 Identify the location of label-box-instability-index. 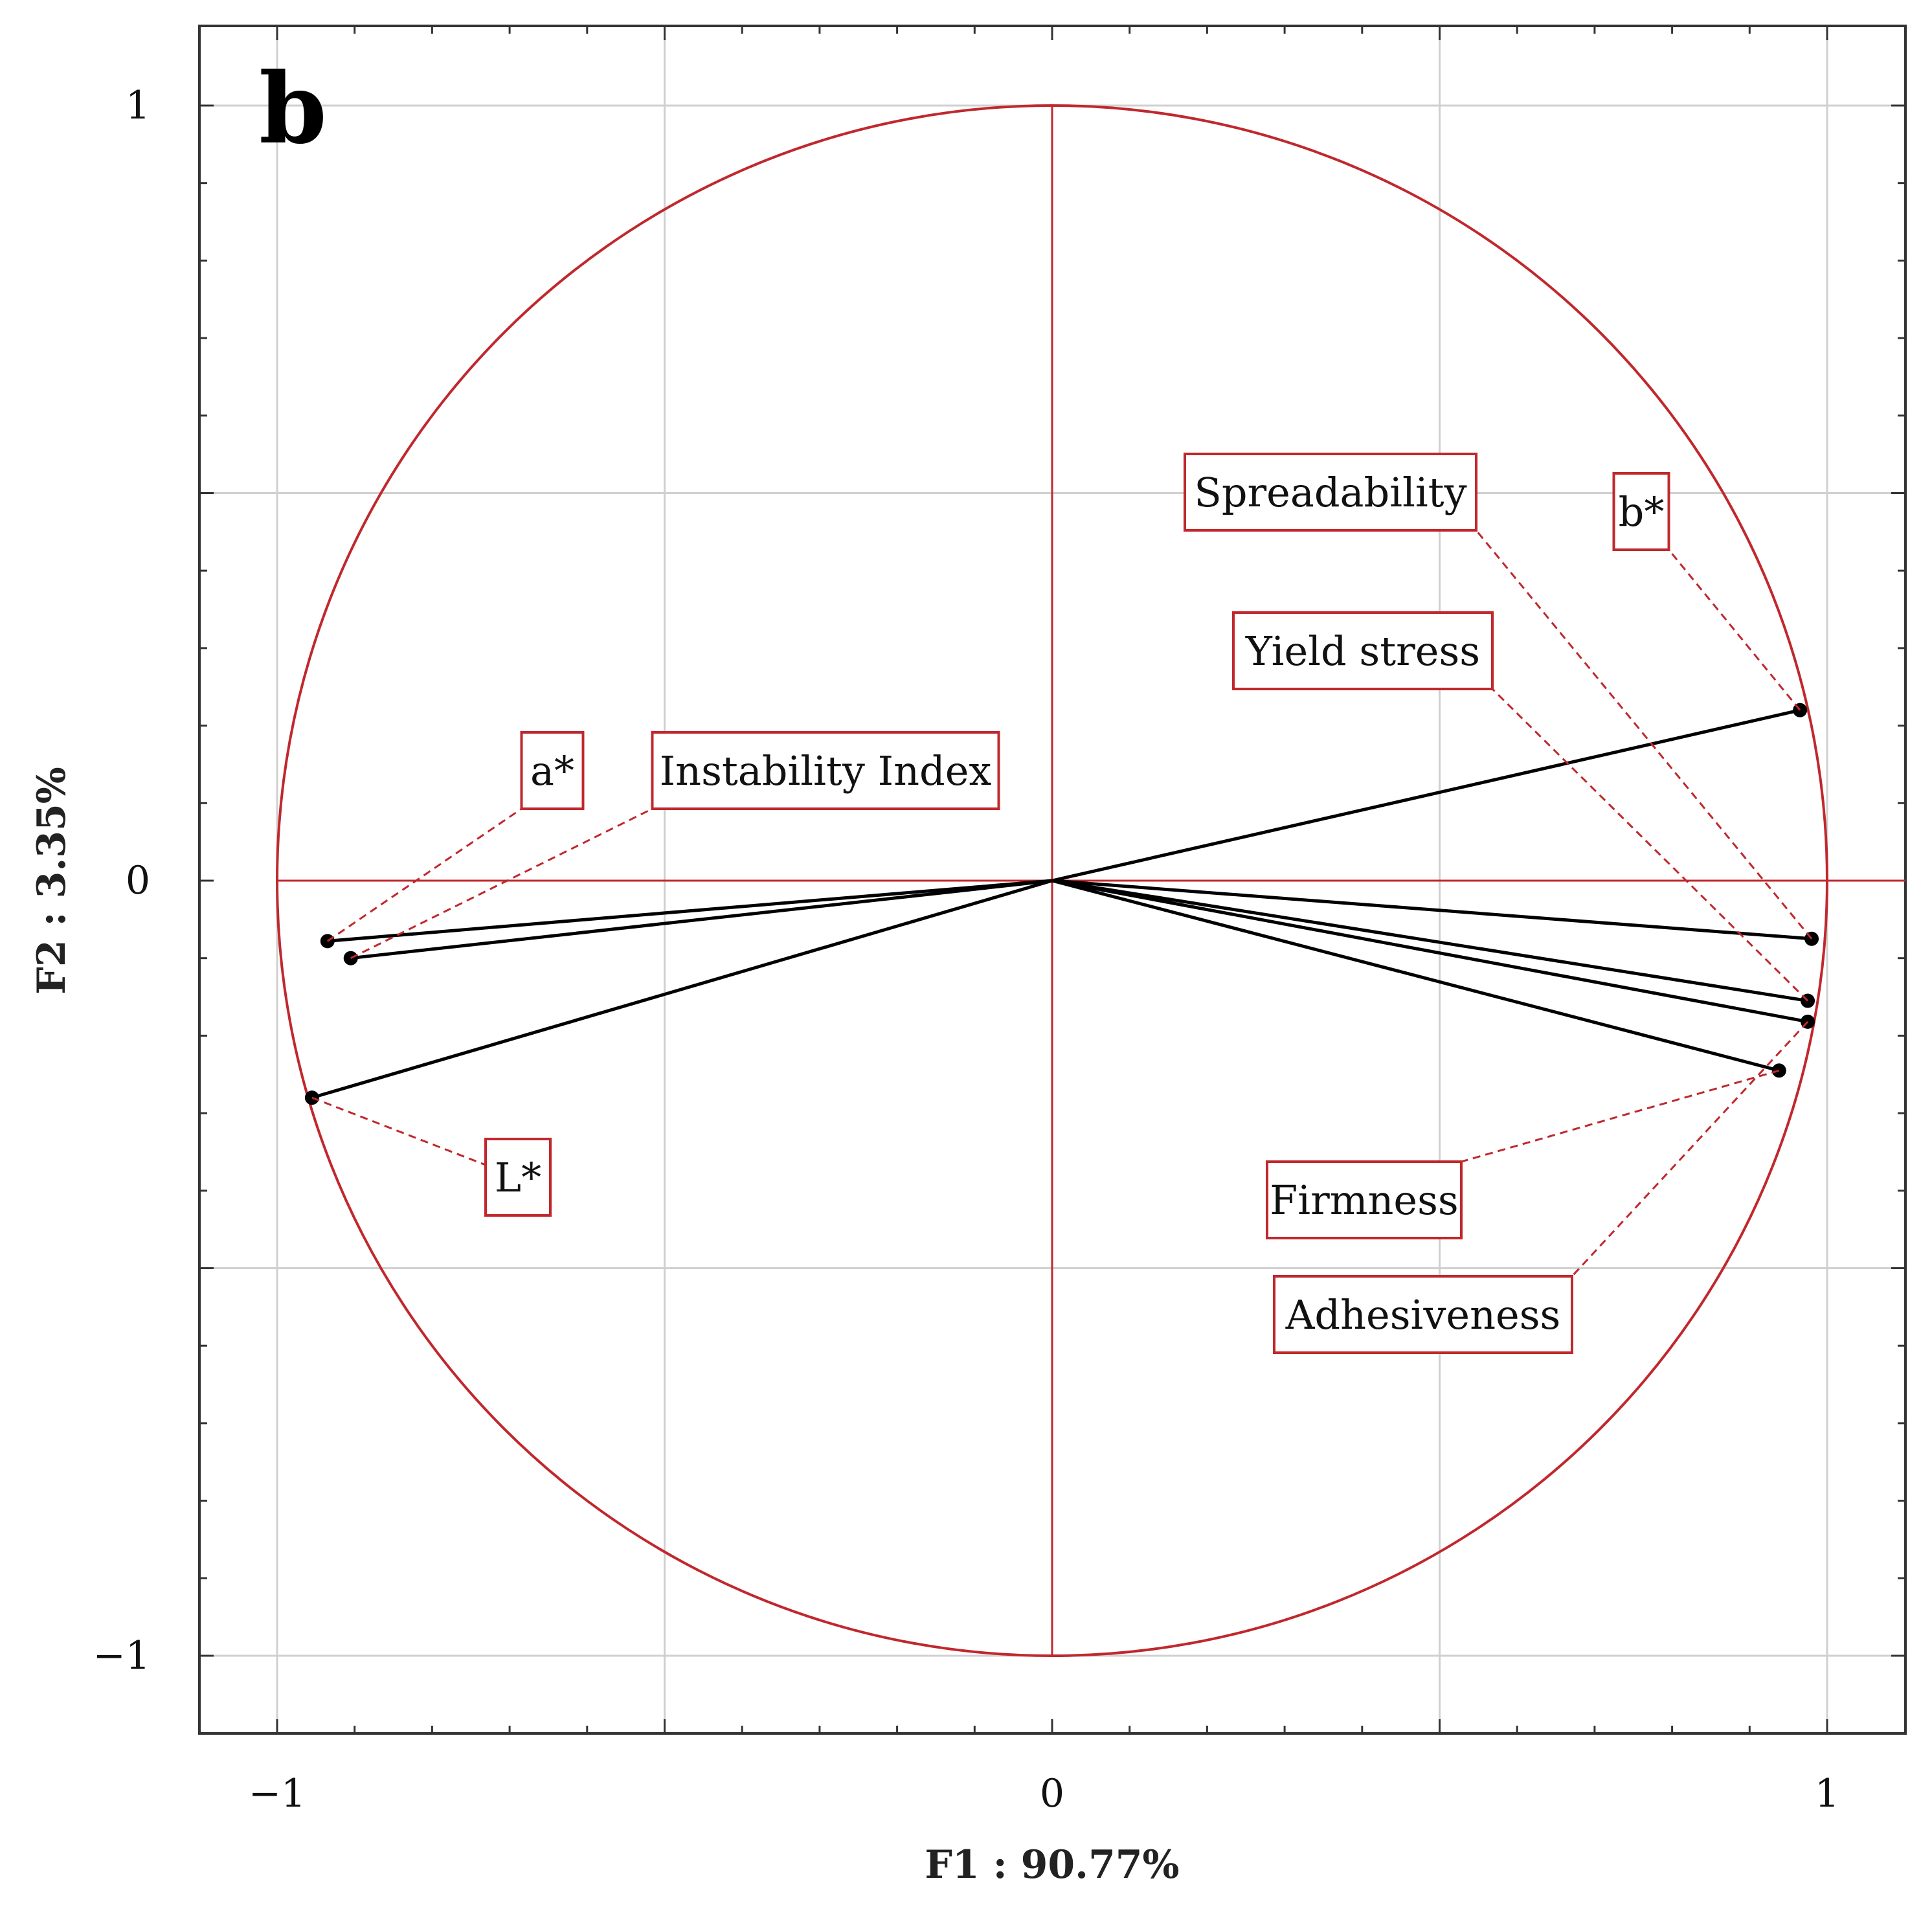
(826, 770).